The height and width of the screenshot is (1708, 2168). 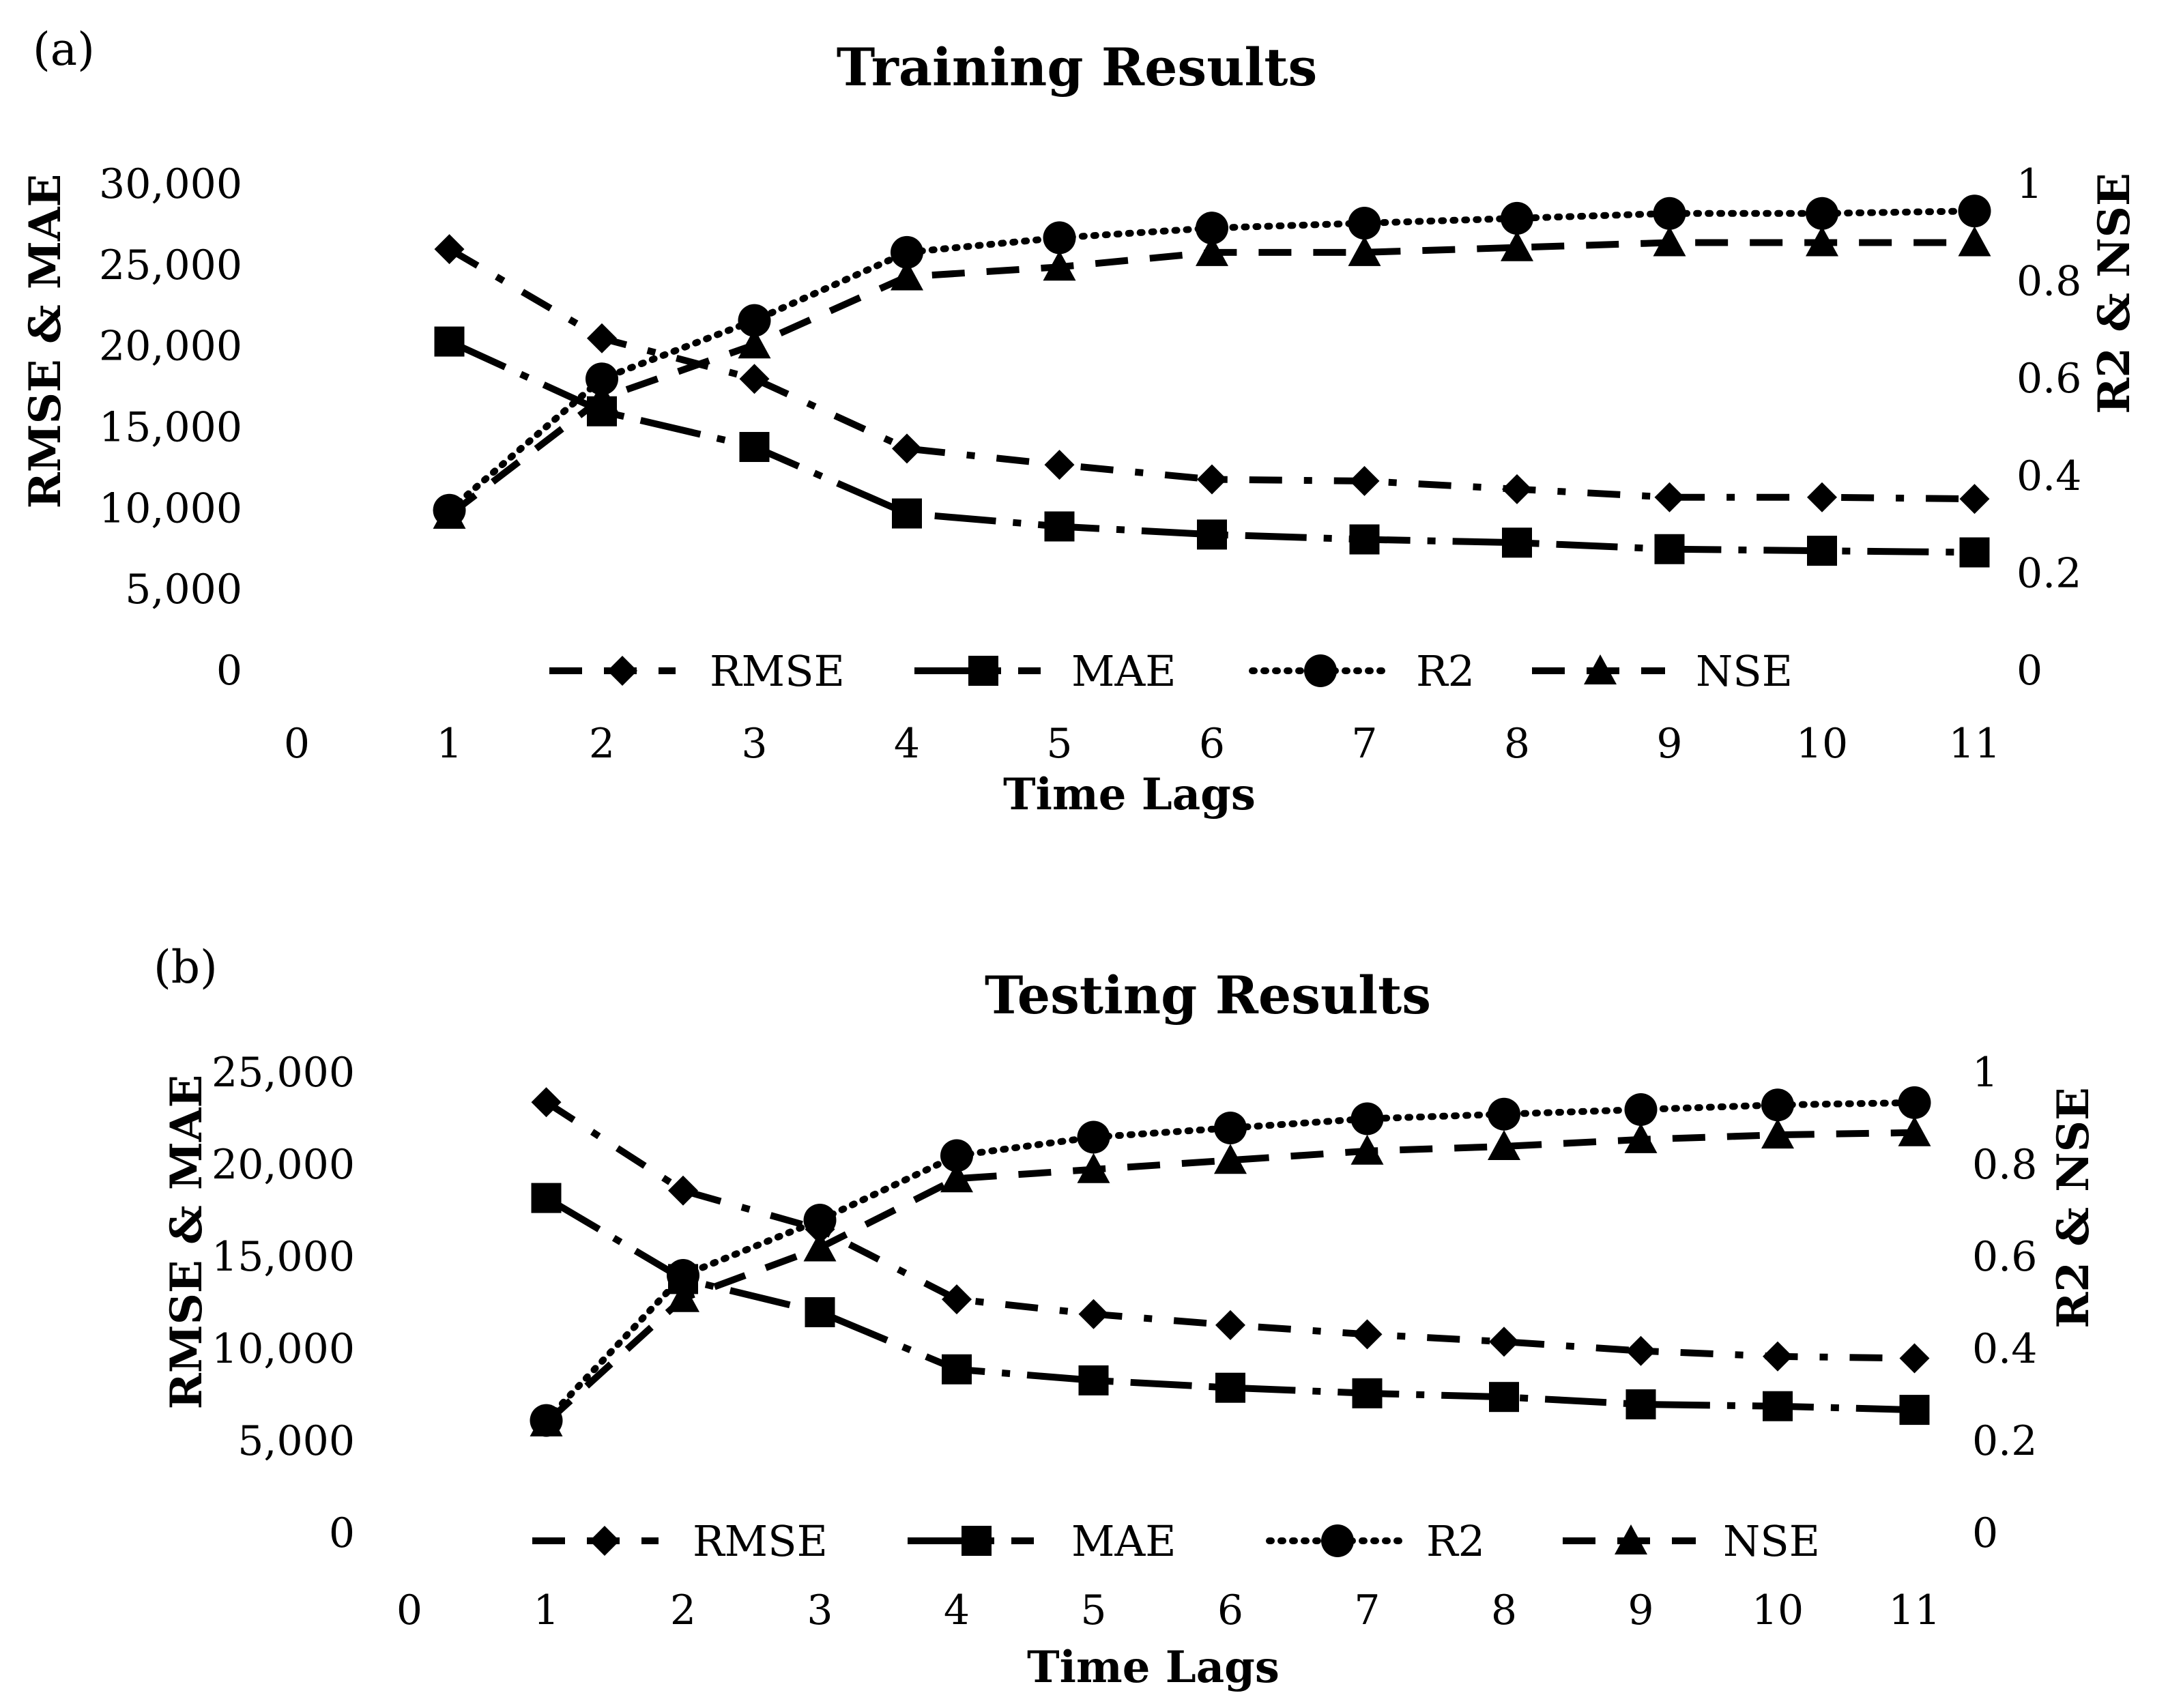 What do you see at coordinates (2004, 1349) in the screenshot?
I see `y-right-tick-label: 0.4` at bounding box center [2004, 1349].